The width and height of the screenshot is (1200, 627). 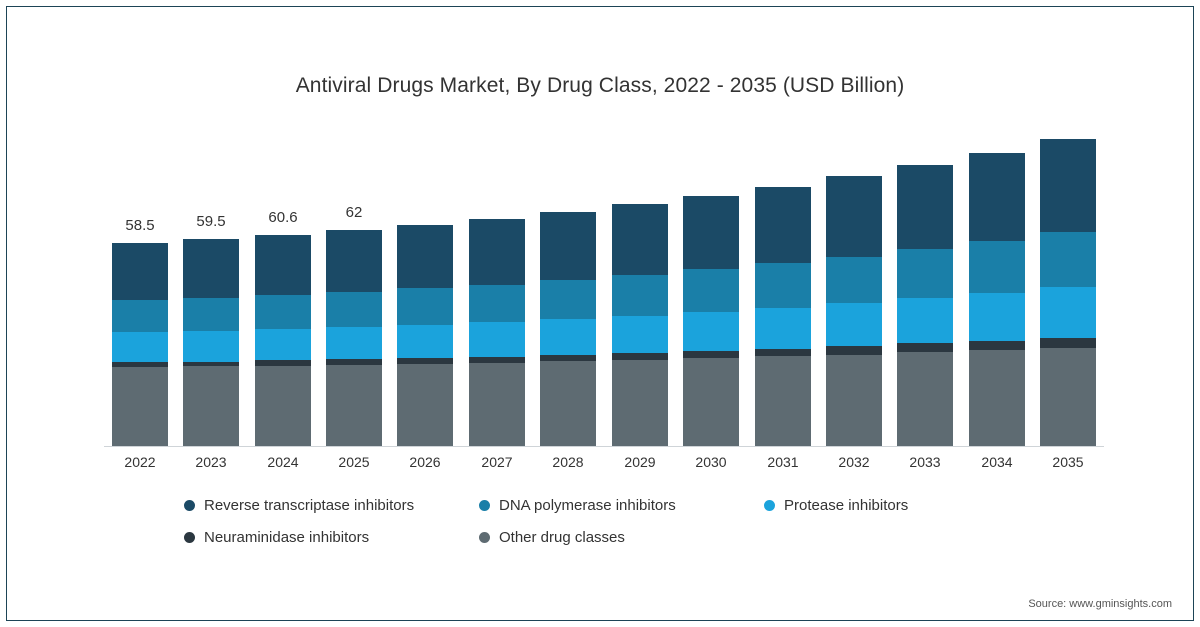 What do you see at coordinates (283, 218) in the screenshot?
I see `bar-value-label: 60.6` at bounding box center [283, 218].